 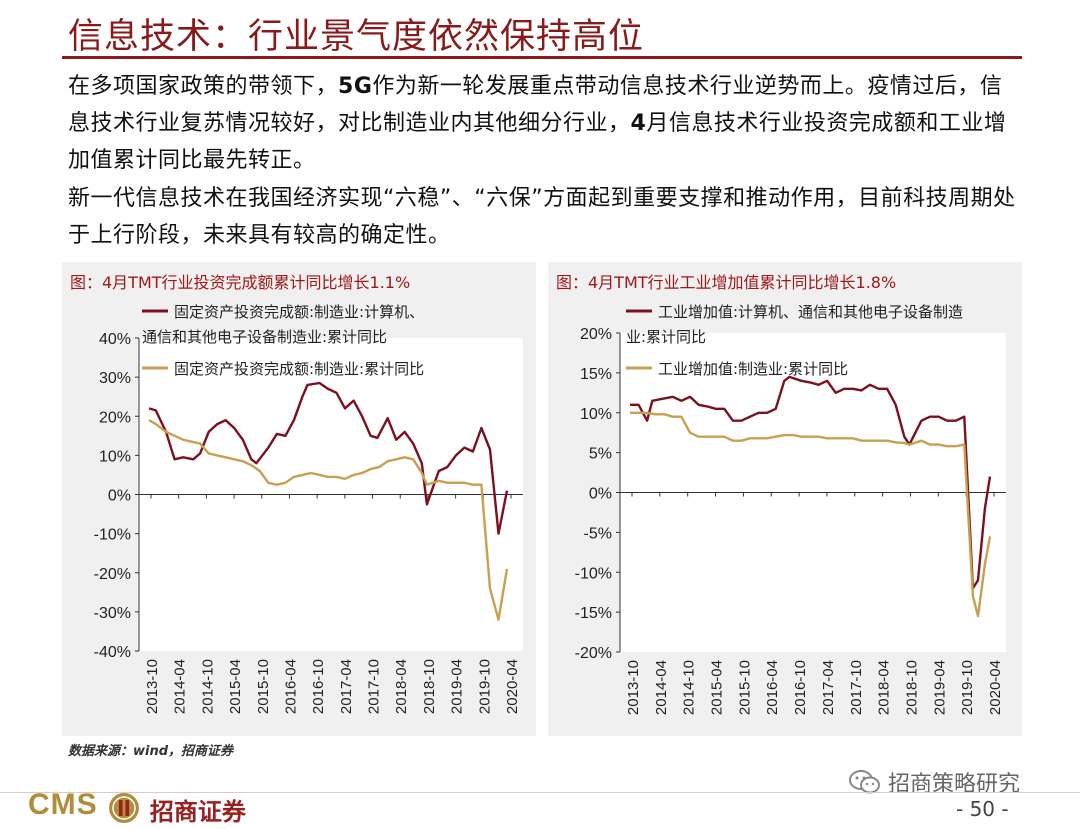 What do you see at coordinates (598, 533) in the screenshot?
I see `y-tick-label: -5%` at bounding box center [598, 533].